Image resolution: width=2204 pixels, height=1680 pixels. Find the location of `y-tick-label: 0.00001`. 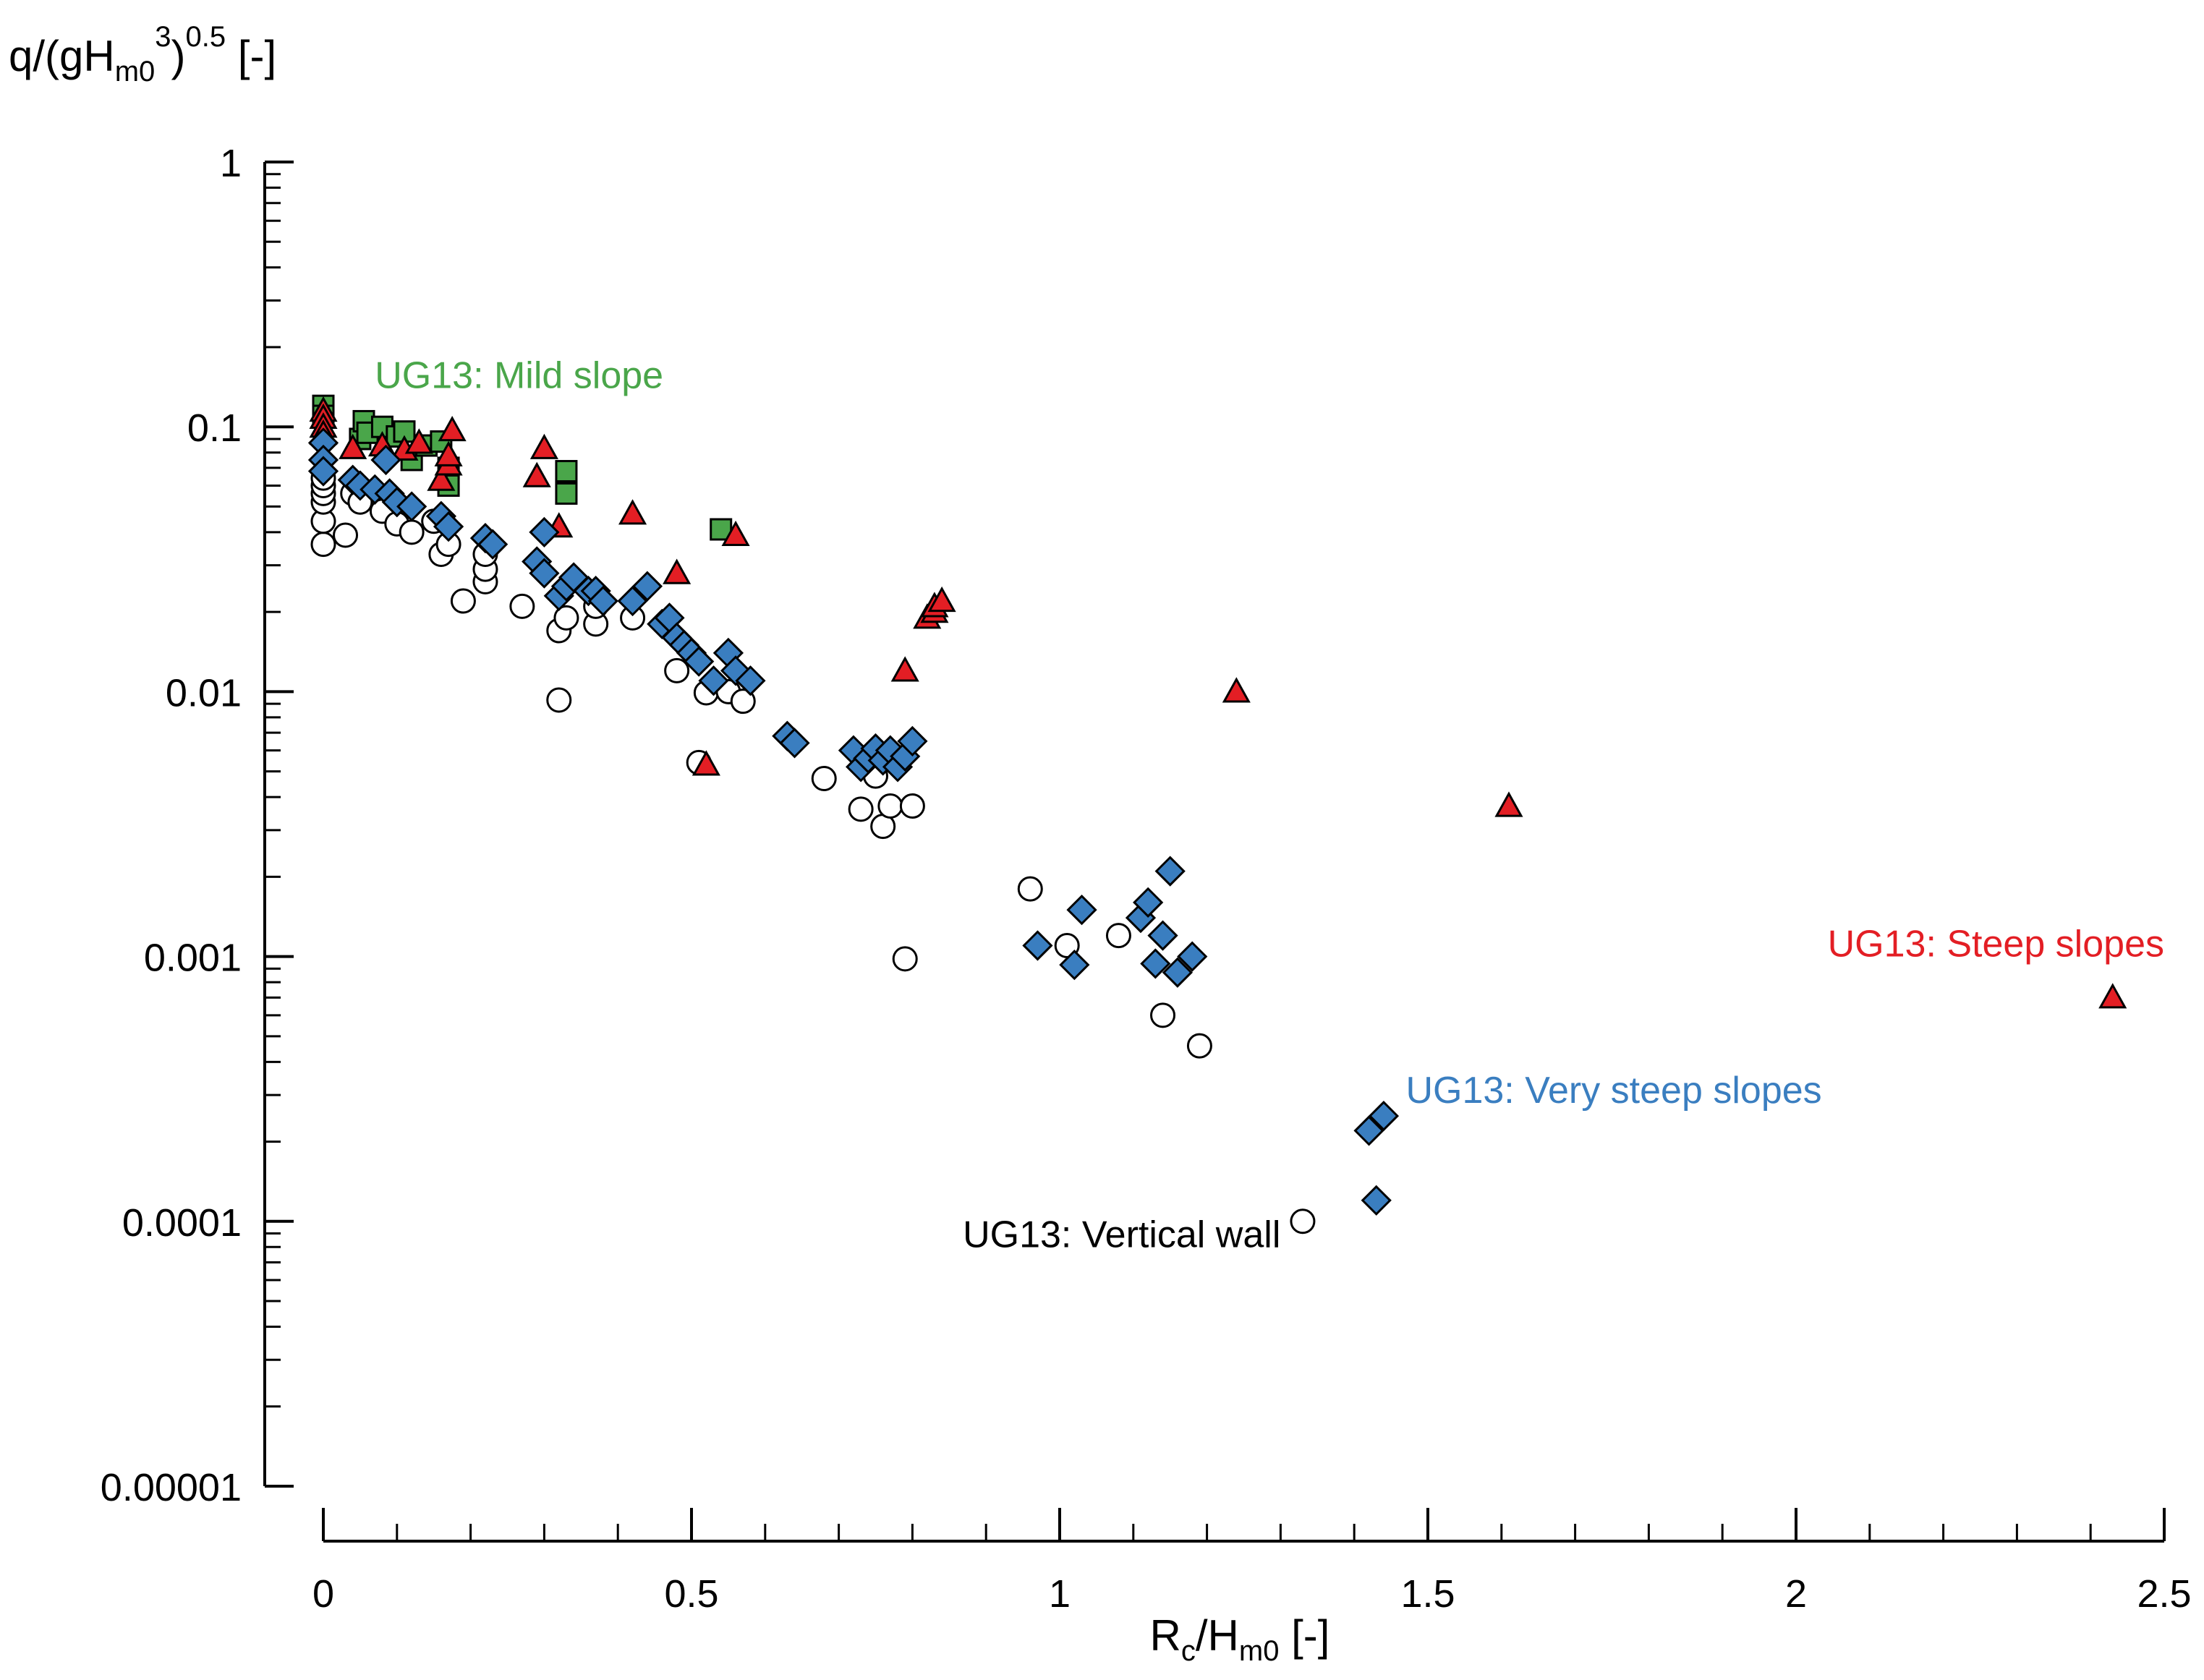

y-tick-label: 0.00001 is located at coordinates (171, 1487).